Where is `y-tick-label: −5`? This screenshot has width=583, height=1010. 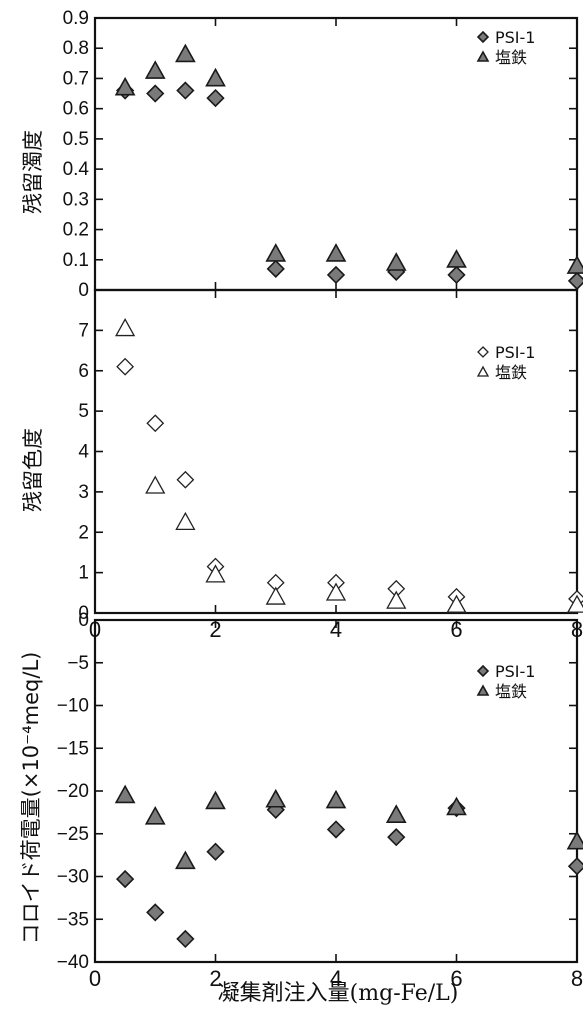 y-tick-label: −5 is located at coordinates (78, 663).